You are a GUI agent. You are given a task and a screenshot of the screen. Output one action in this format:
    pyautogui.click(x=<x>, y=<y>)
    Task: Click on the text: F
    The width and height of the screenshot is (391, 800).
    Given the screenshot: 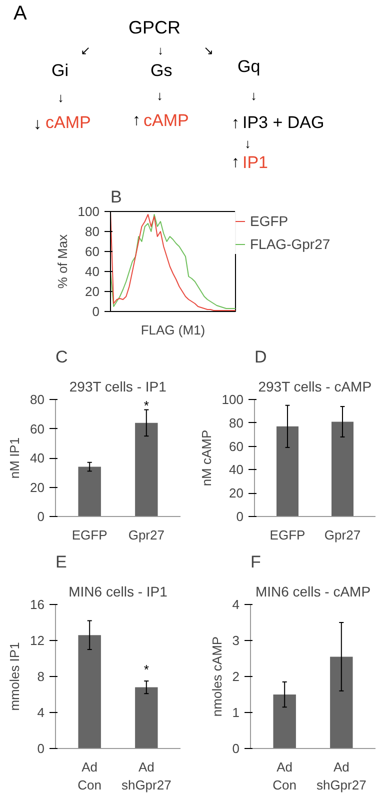 What is the action you would take?
    pyautogui.click(x=255, y=562)
    